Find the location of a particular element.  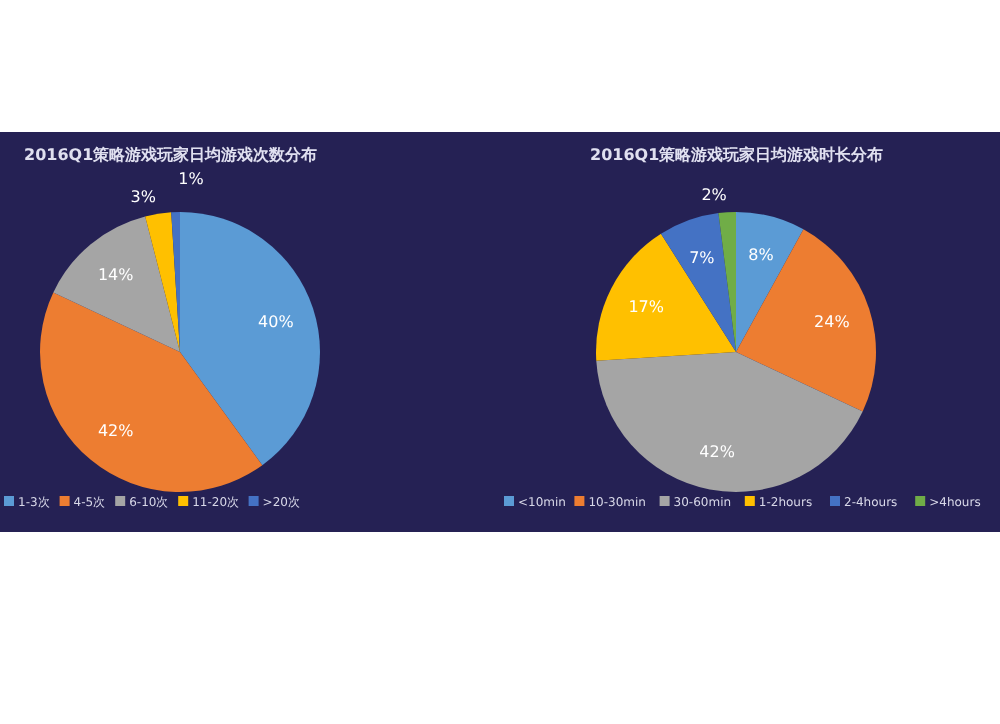

chart-title: 2016Q1策略游戏玩家日均游戏时长分布 is located at coordinates (737, 154).